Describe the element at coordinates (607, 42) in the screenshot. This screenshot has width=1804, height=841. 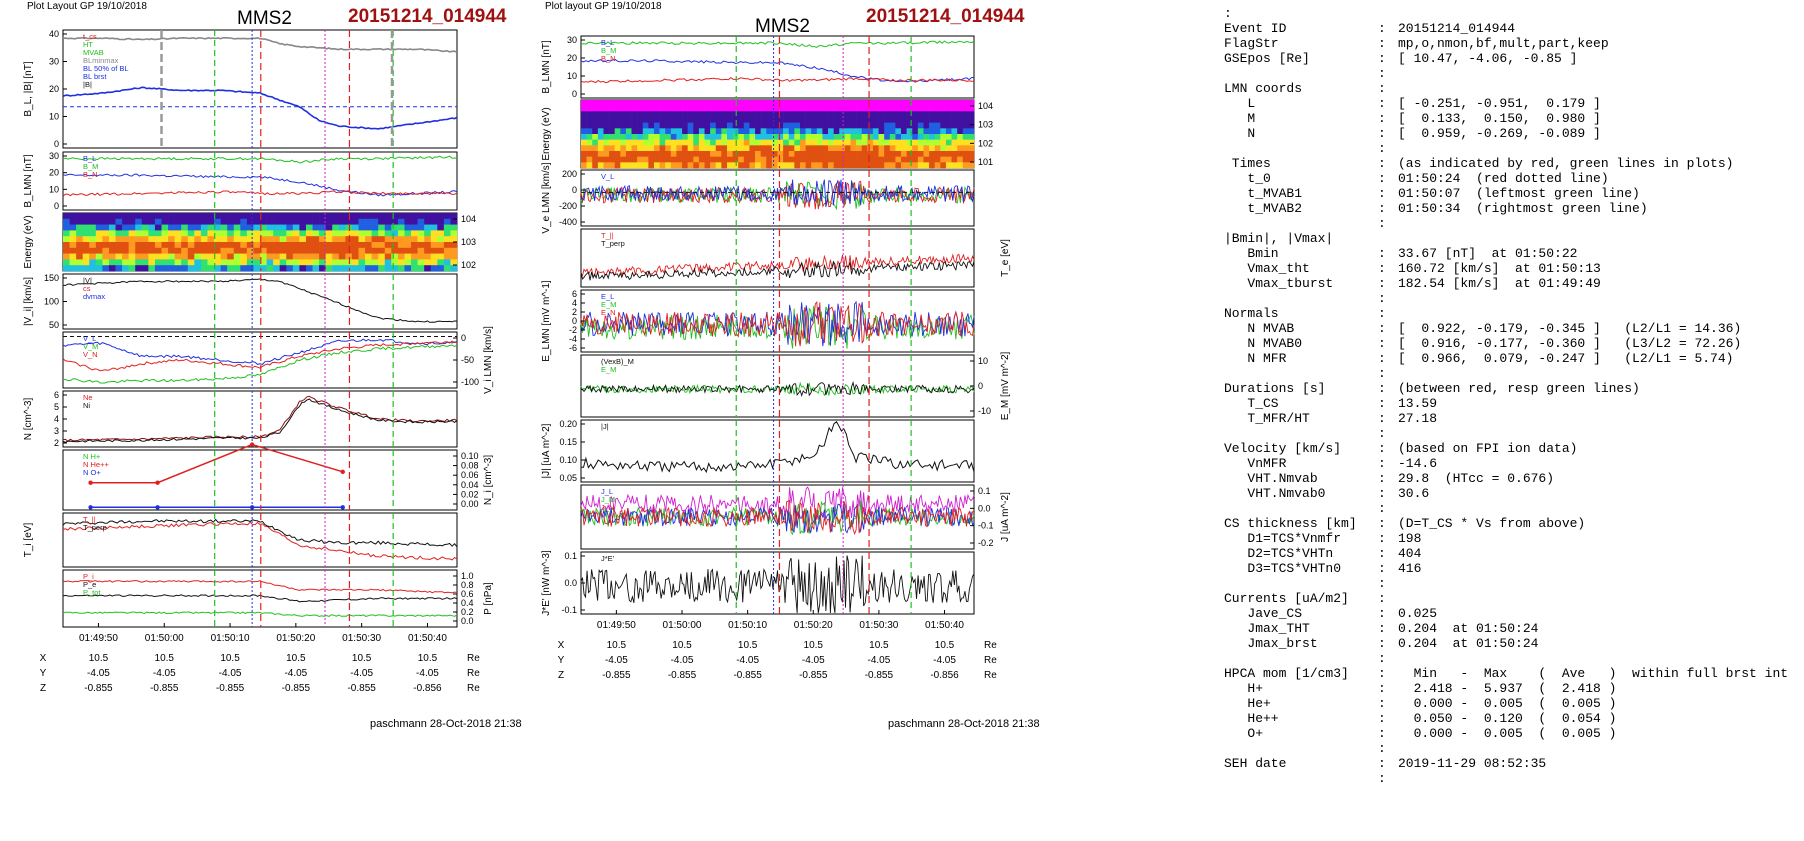
I see `legend-entry: B_L` at that location.